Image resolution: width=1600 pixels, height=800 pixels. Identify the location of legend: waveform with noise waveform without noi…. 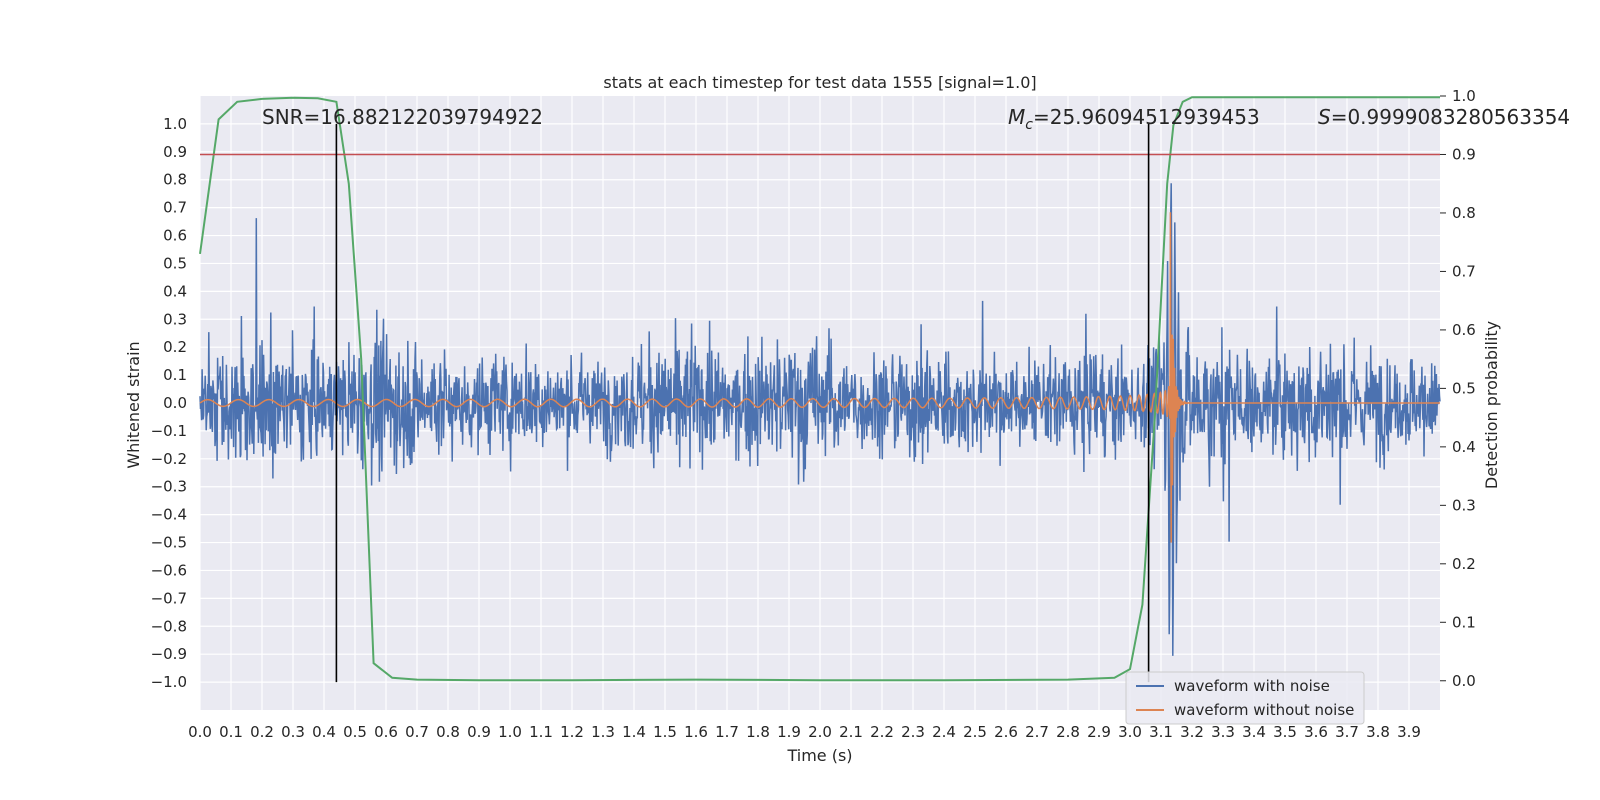
(1245, 698).